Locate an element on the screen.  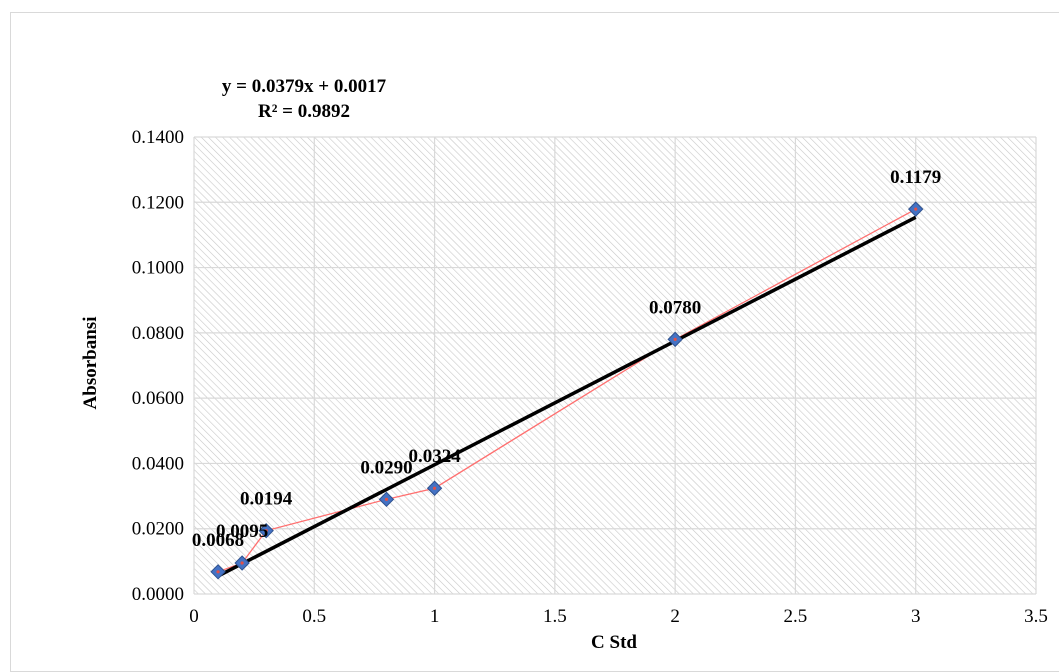
x-tick-label: 0.5 is located at coordinates (314, 616).